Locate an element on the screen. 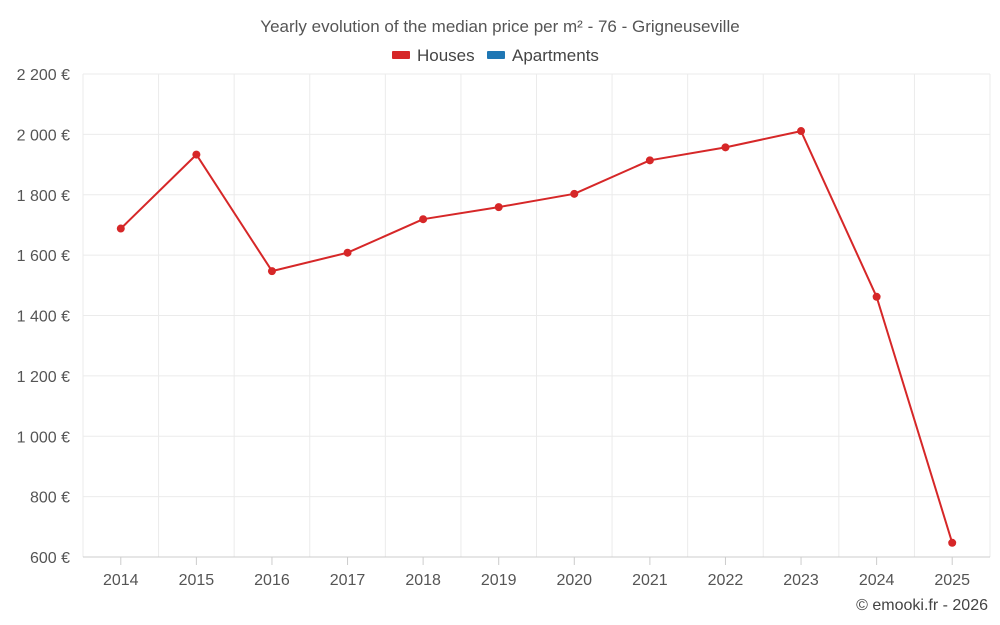 This screenshot has height=625, width=1000. legend-label-houses: Houses is located at coordinates (446, 55).